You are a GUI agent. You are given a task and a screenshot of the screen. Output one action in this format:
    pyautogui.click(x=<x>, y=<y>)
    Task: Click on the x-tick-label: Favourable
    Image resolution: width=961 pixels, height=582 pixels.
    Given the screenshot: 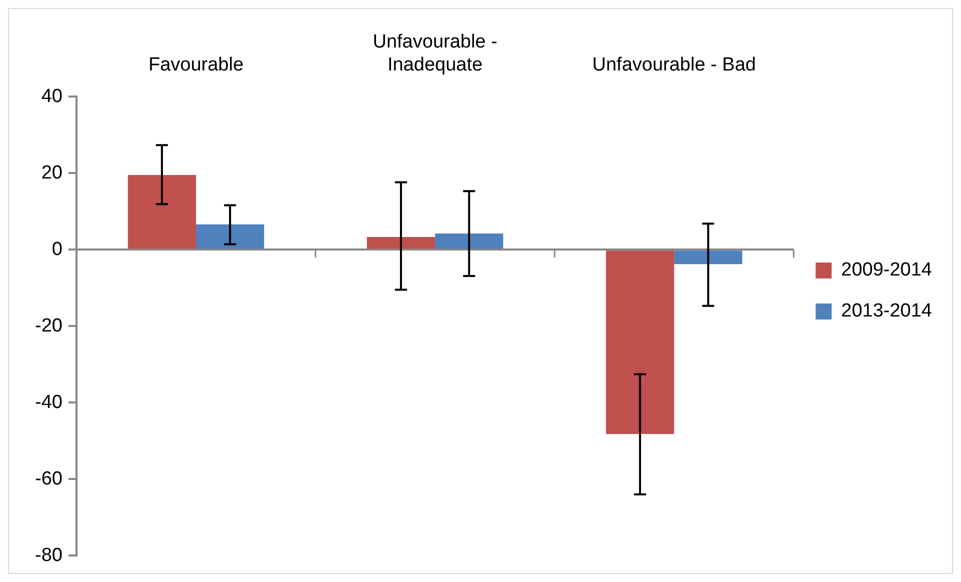 What is the action you would take?
    pyautogui.click(x=196, y=65)
    